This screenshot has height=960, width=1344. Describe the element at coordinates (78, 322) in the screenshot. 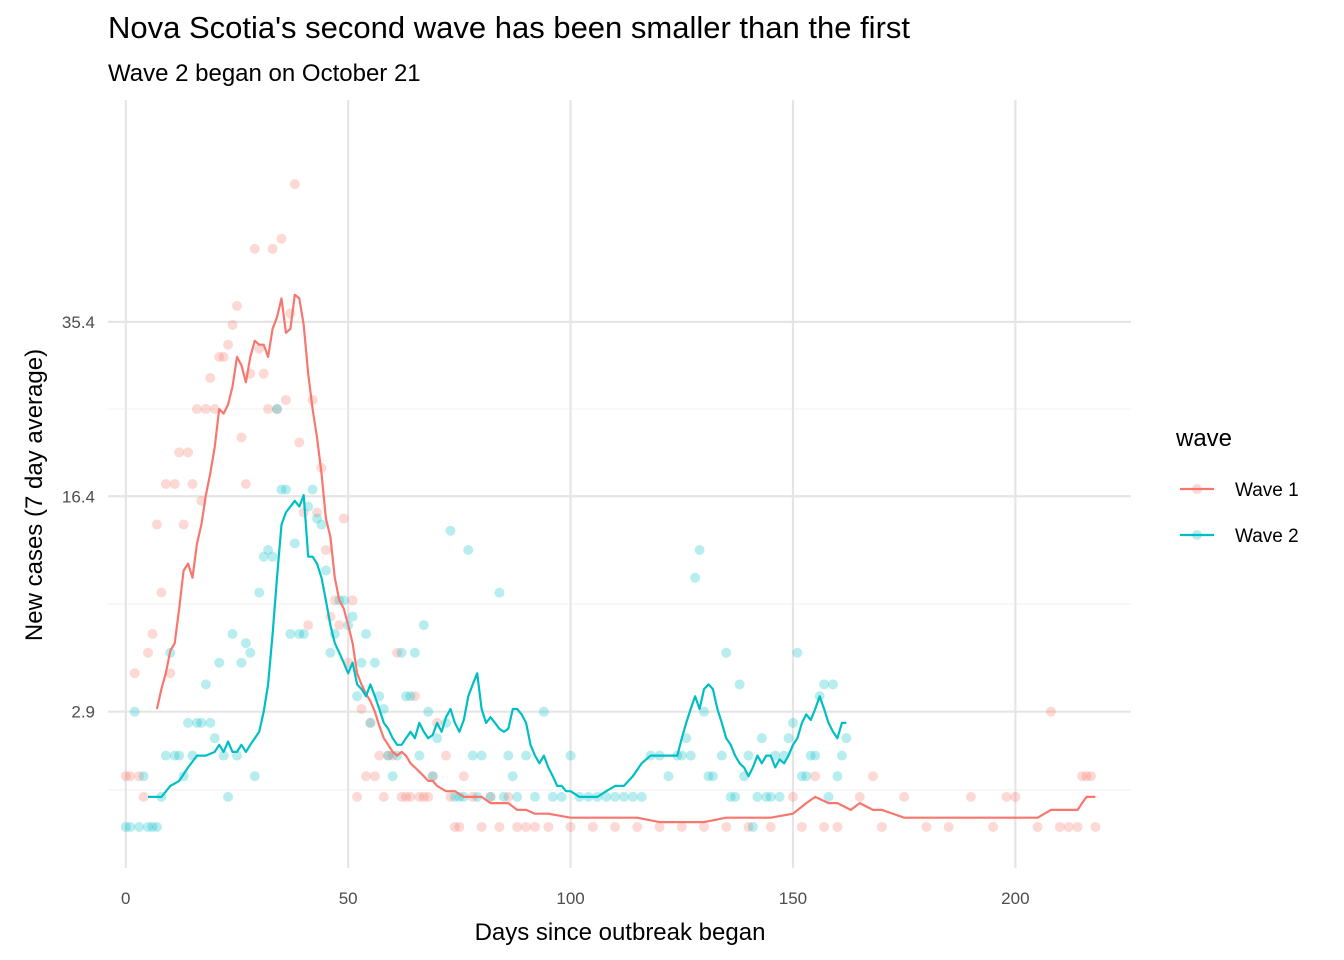

I see `y-tick-label: 35.4` at that location.